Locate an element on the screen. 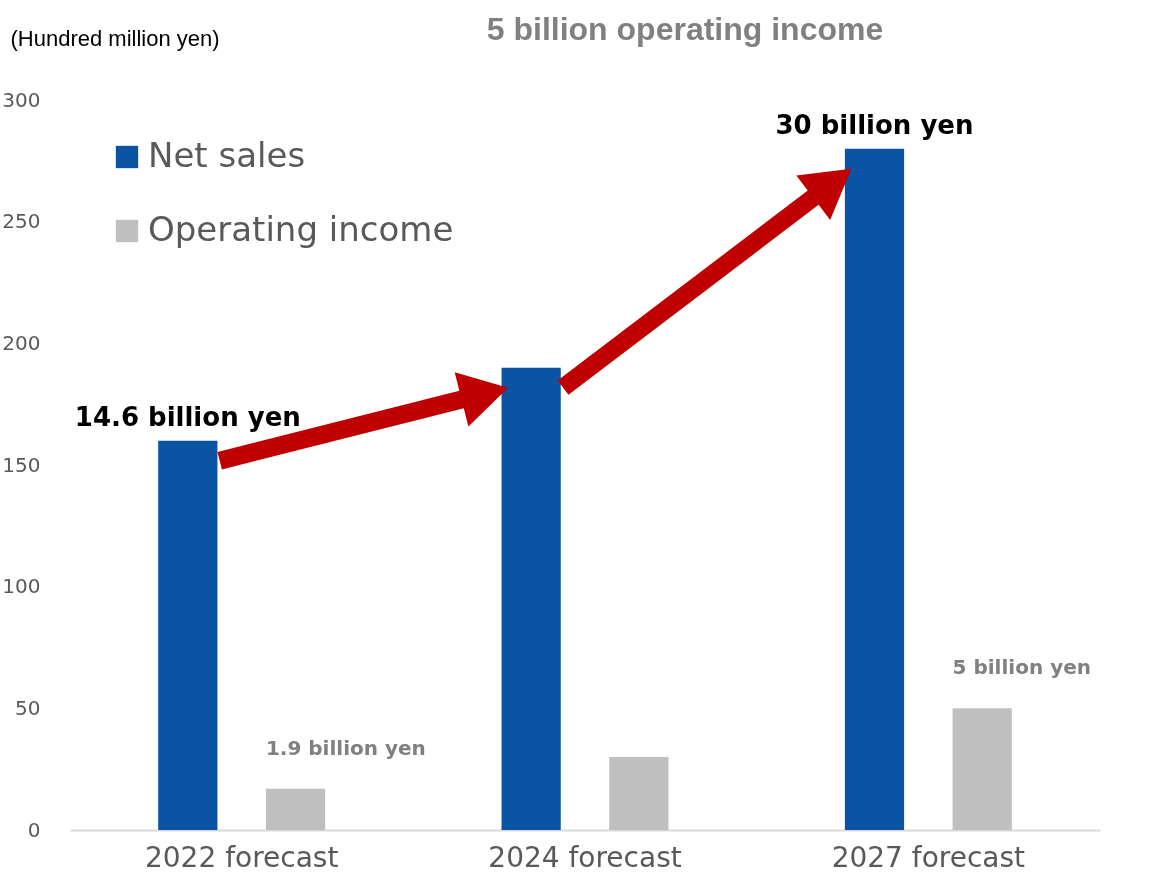 The image size is (1173, 887). annotation: 14.6 billion yen is located at coordinates (187, 416).